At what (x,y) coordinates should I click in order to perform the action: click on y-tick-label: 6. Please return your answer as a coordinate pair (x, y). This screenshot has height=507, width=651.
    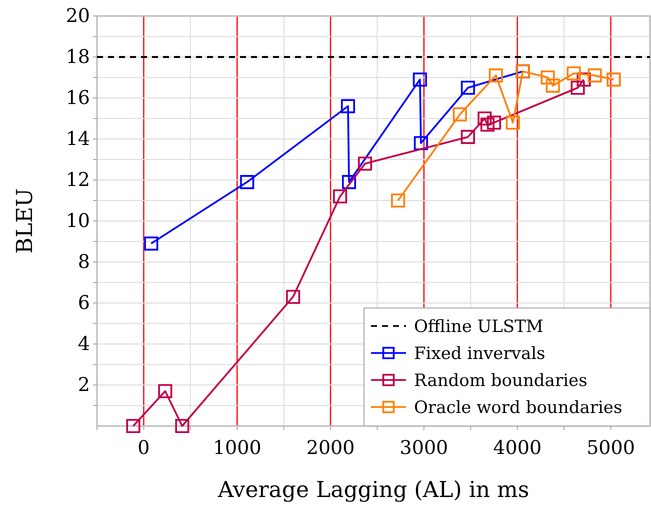
    Looking at the image, I should click on (84, 303).